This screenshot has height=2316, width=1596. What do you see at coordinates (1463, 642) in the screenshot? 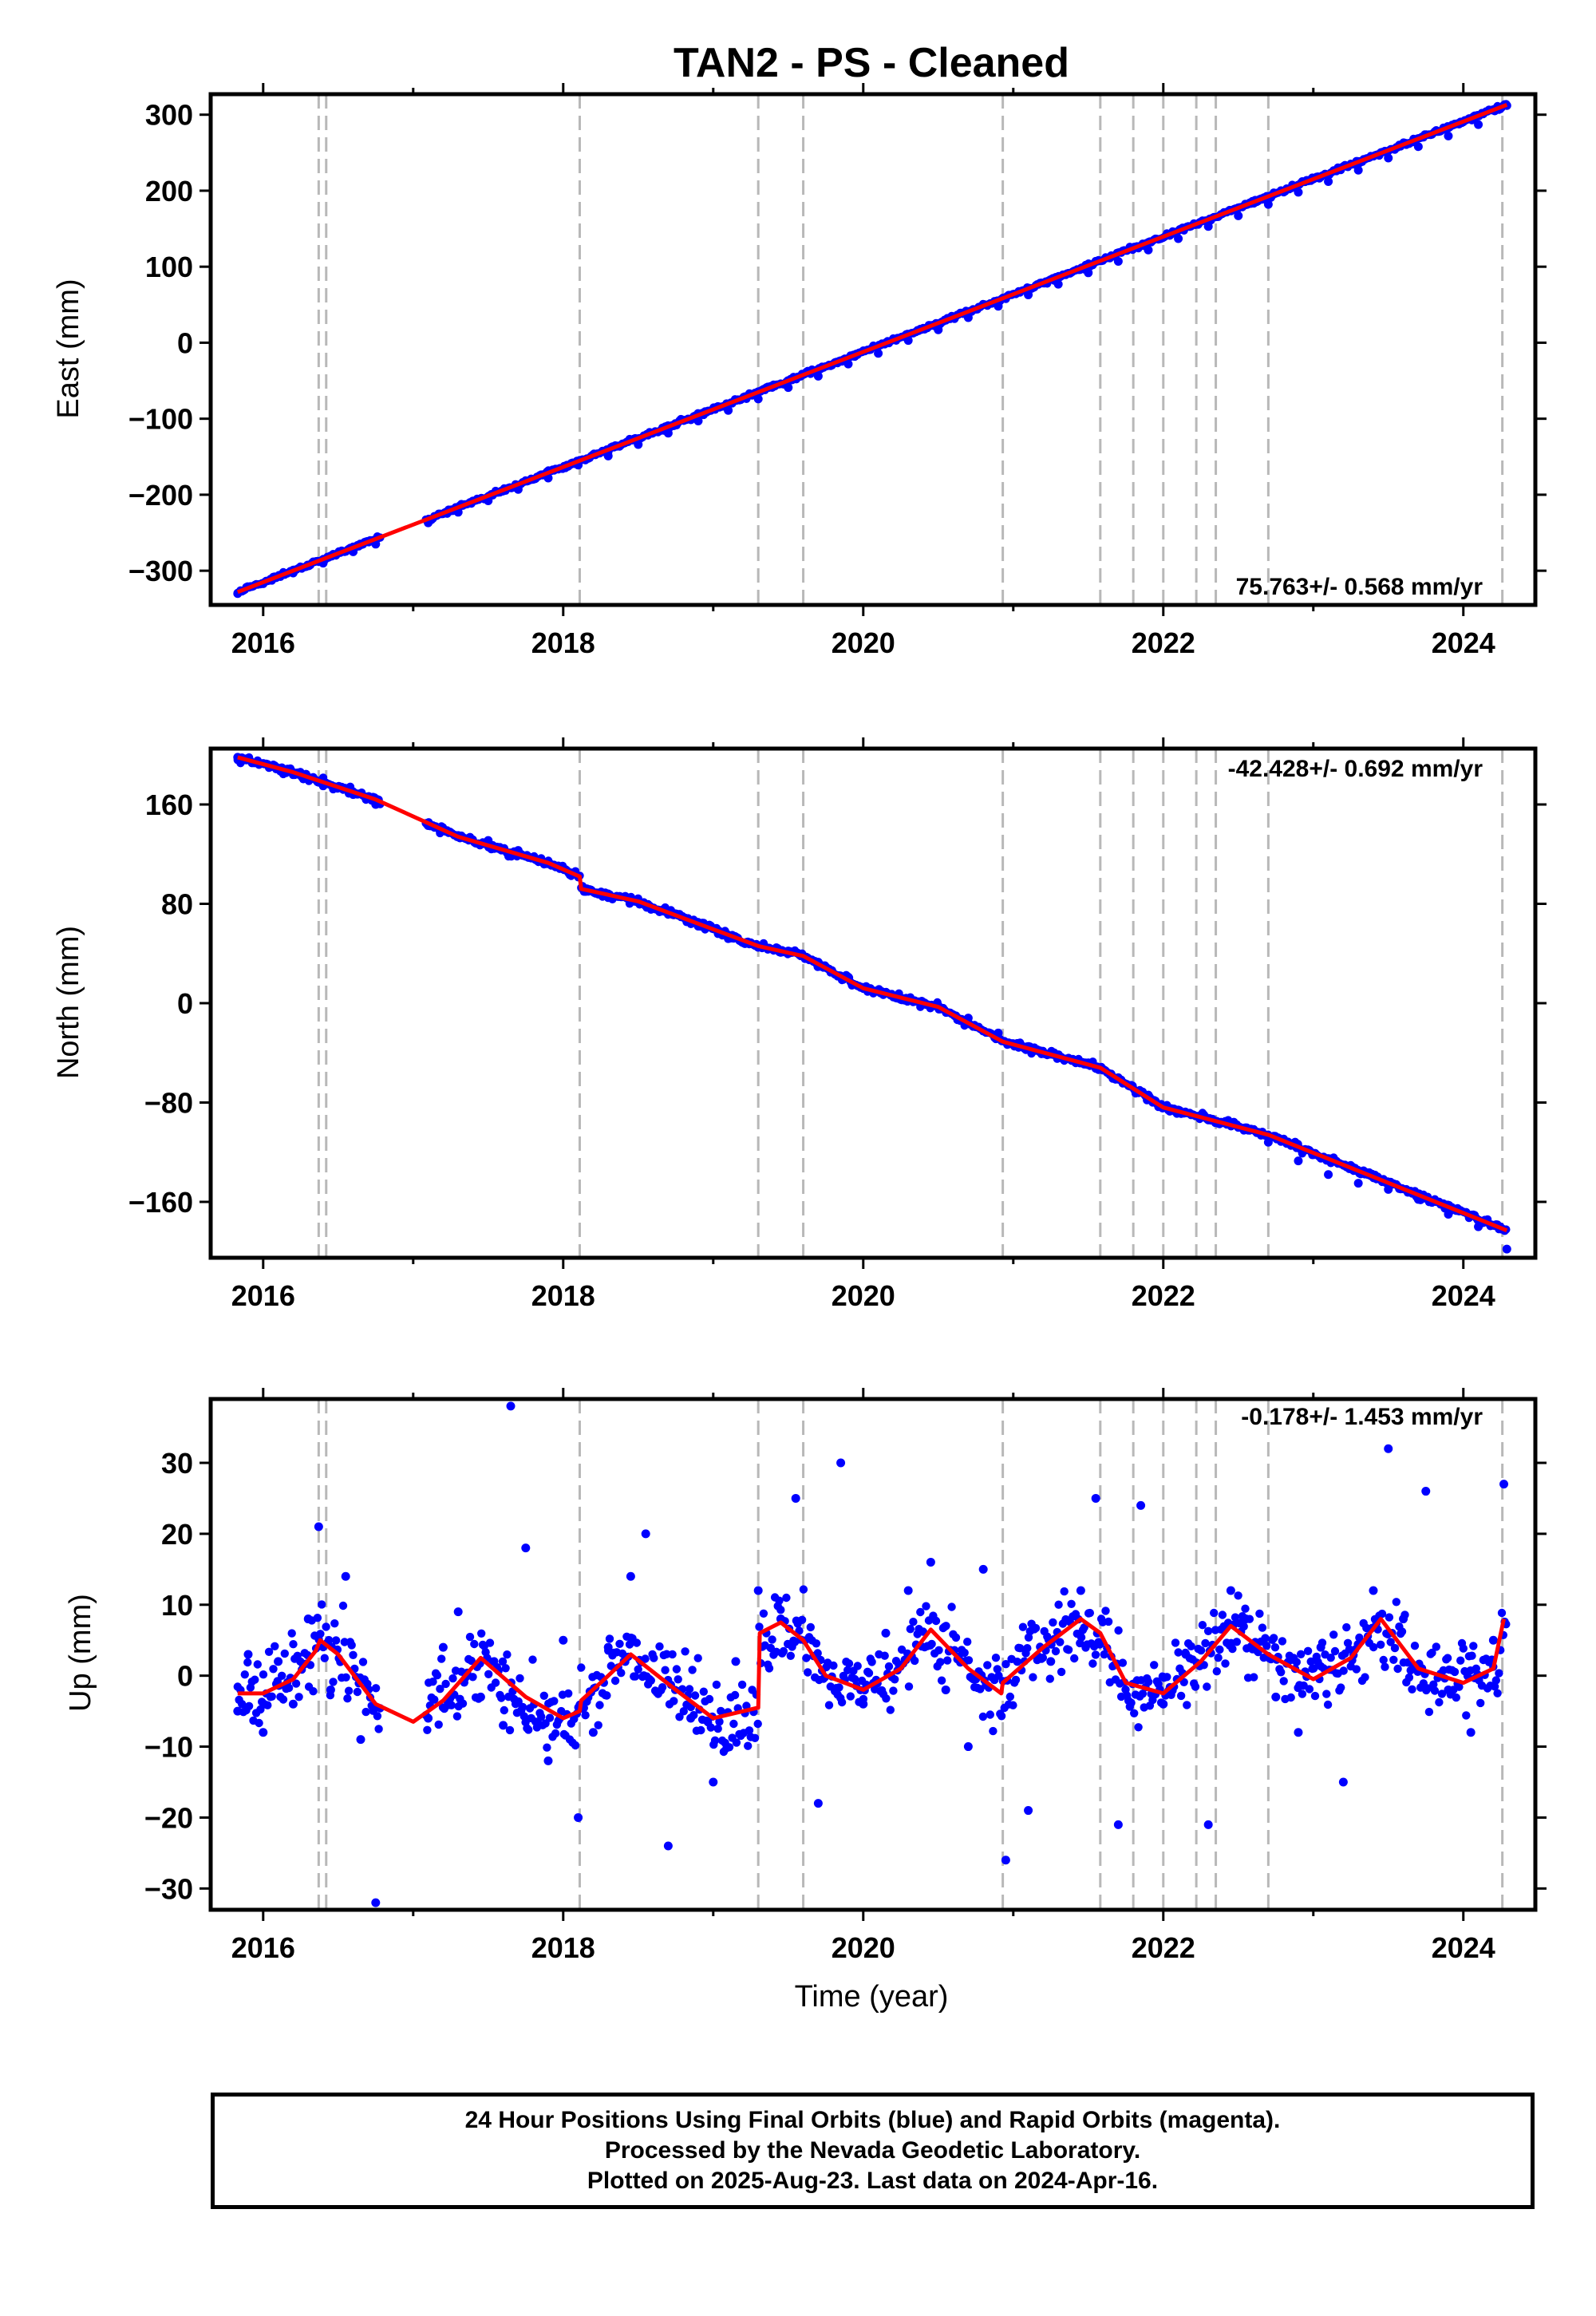
I see `east-x-tick-label: 2024` at bounding box center [1463, 642].